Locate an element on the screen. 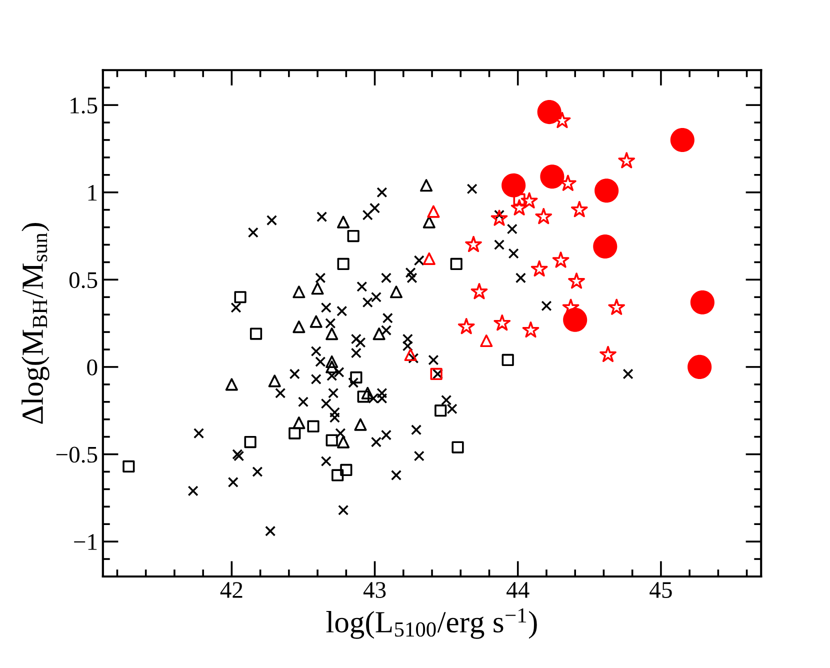 The image size is (830, 668). x-tick-label: 45 is located at coordinates (661, 590).